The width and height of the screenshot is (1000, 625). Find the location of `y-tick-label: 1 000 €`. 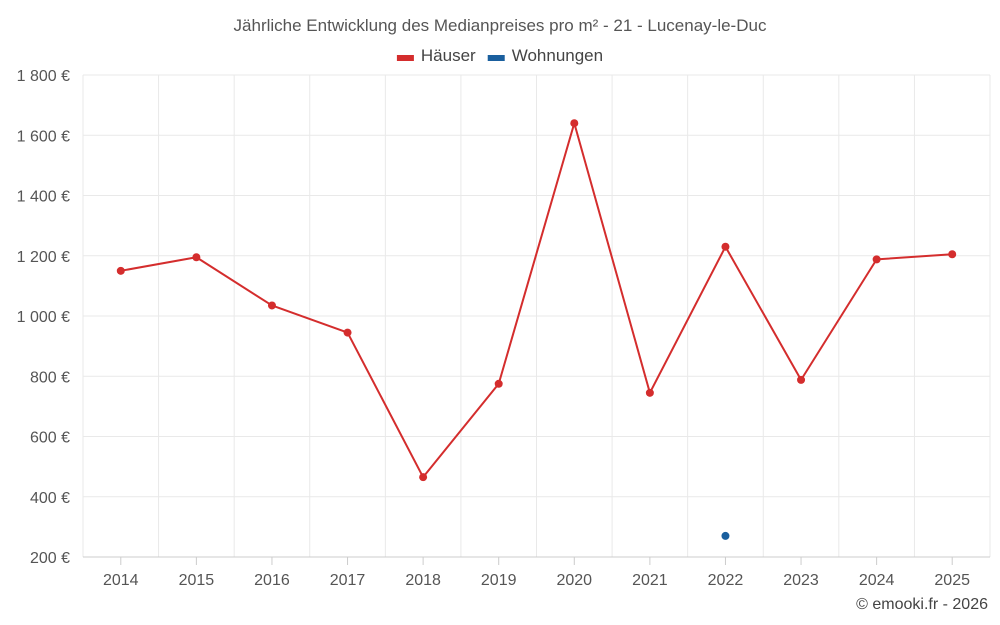

y-tick-label: 1 000 € is located at coordinates (43, 317).